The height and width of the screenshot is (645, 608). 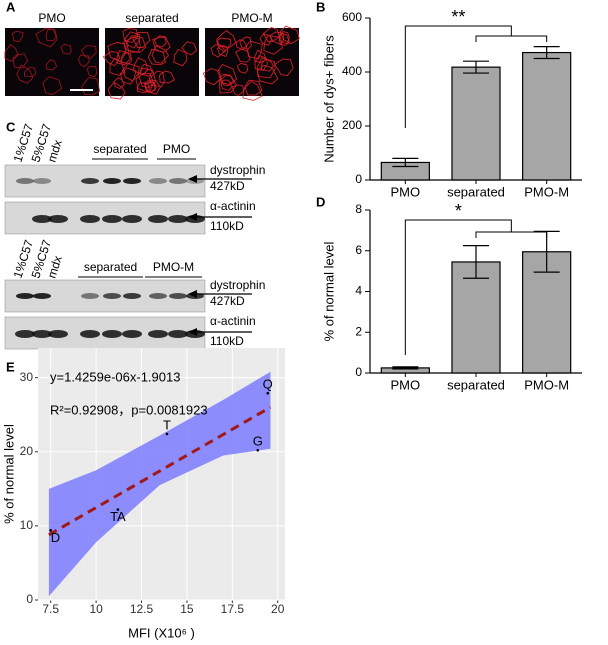 What do you see at coordinates (352, 125) in the screenshot?
I see `y-tick-label: 200` at bounding box center [352, 125].